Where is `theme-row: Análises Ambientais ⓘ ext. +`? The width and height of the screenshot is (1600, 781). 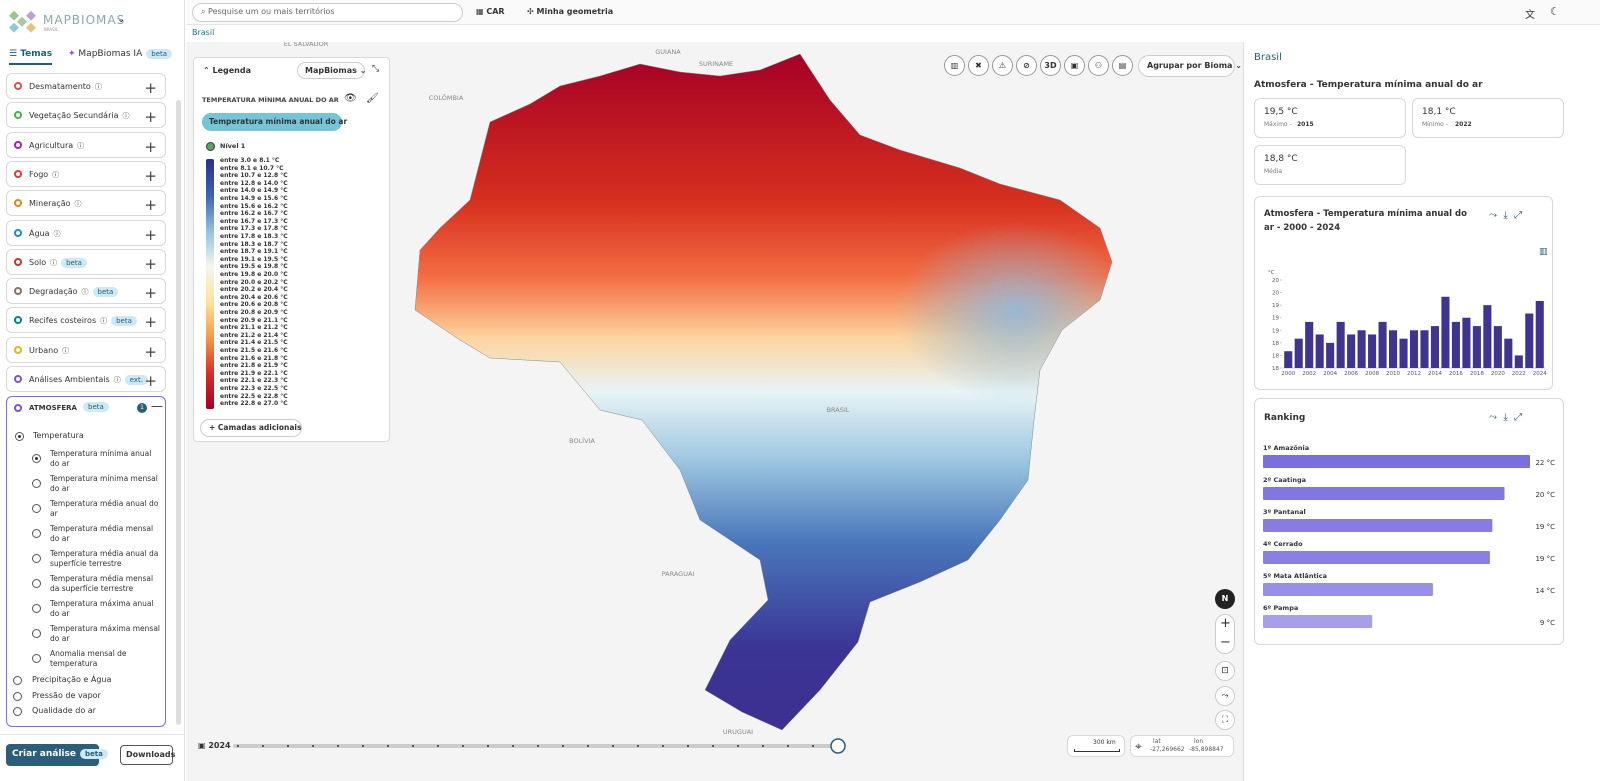
theme-row: Análises Ambientais ⓘ ext. + is located at coordinates (86, 379).